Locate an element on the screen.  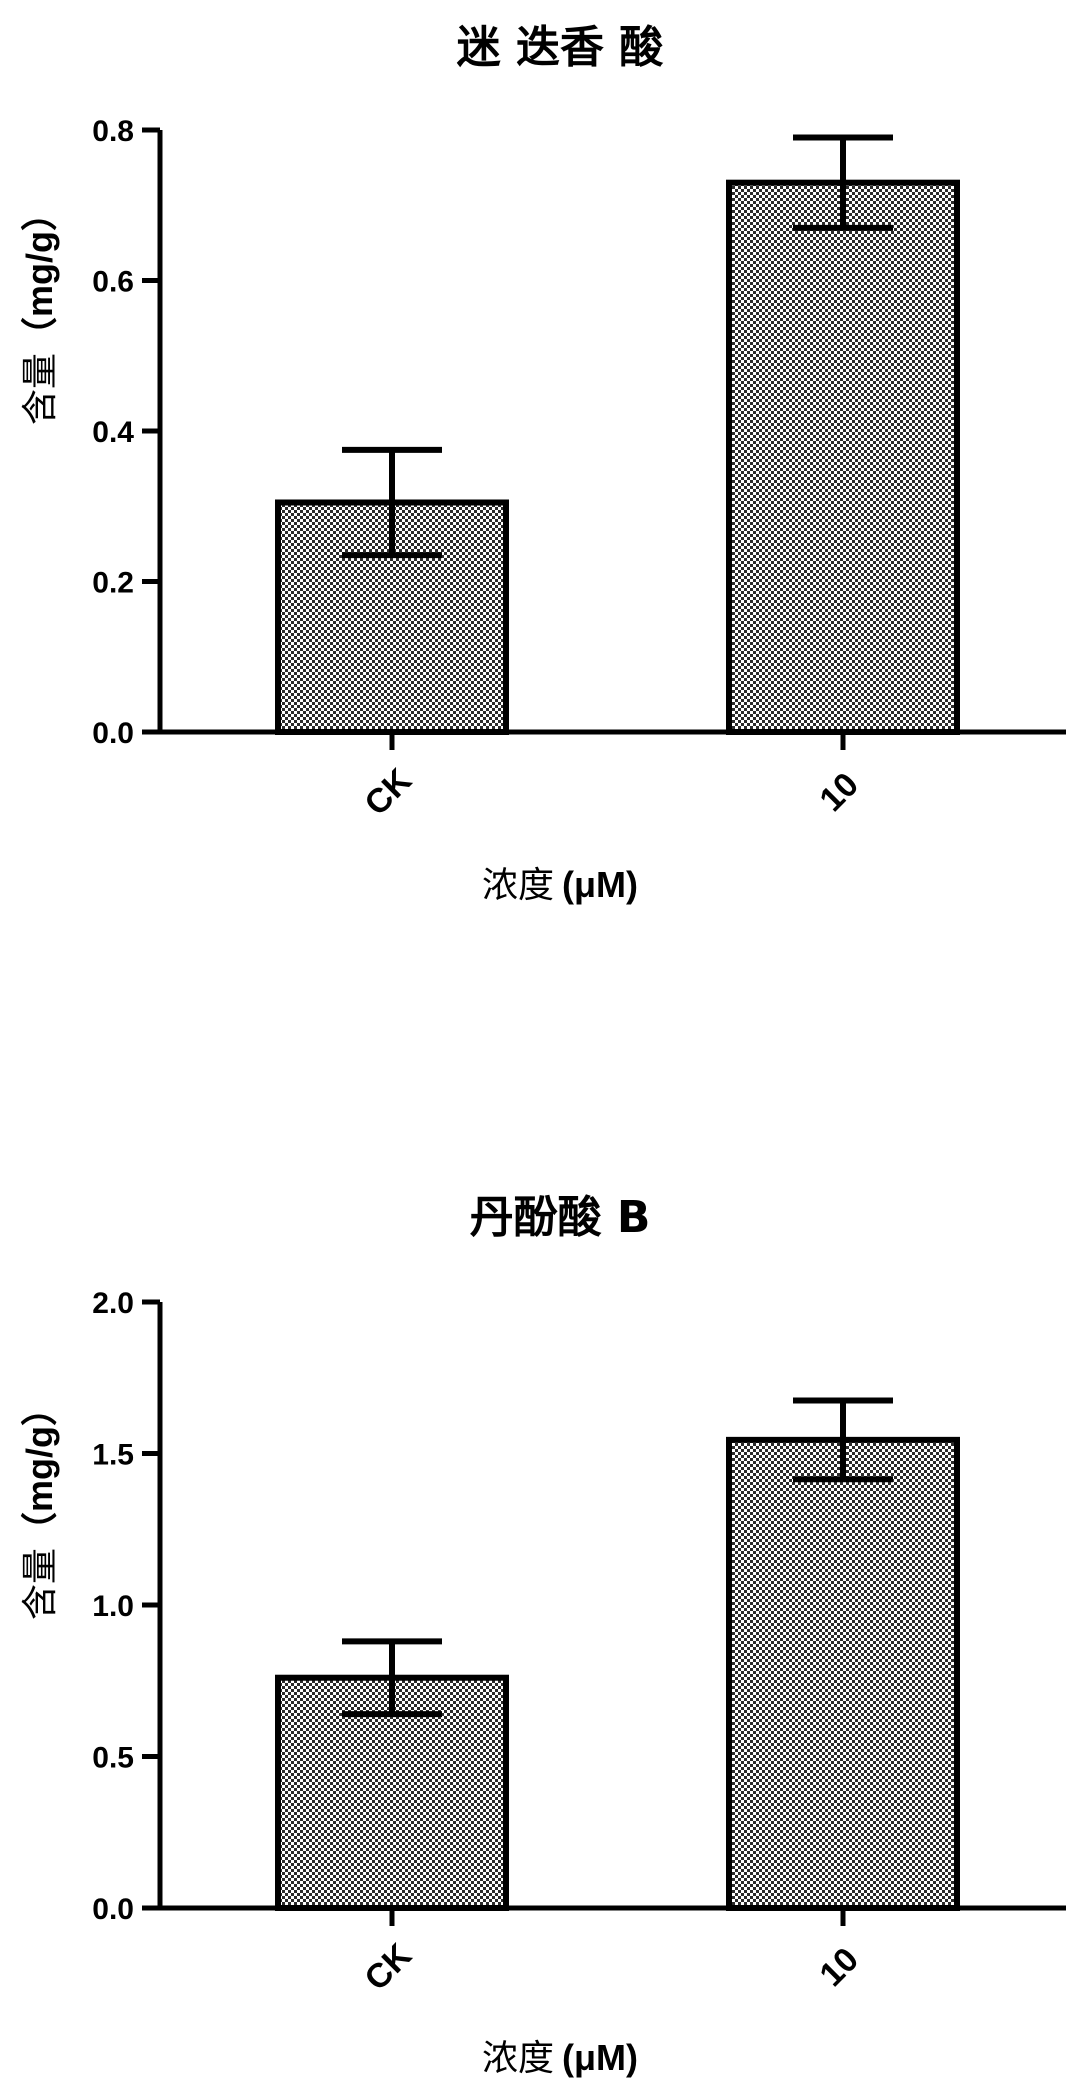
y-tick-label: 1.5 is located at coordinates (113, 1455).